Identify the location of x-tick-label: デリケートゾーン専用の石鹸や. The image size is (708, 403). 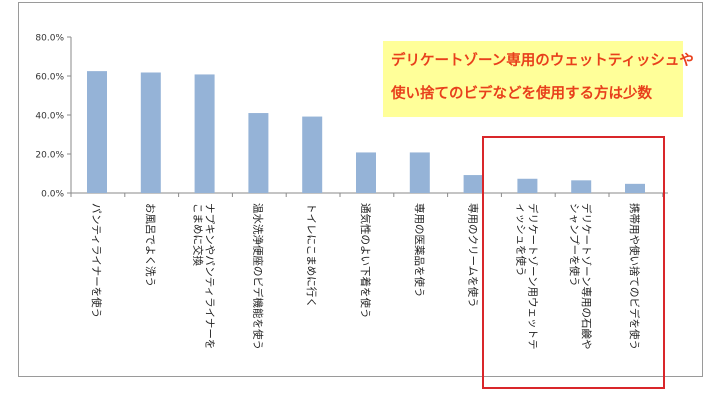
(586, 276).